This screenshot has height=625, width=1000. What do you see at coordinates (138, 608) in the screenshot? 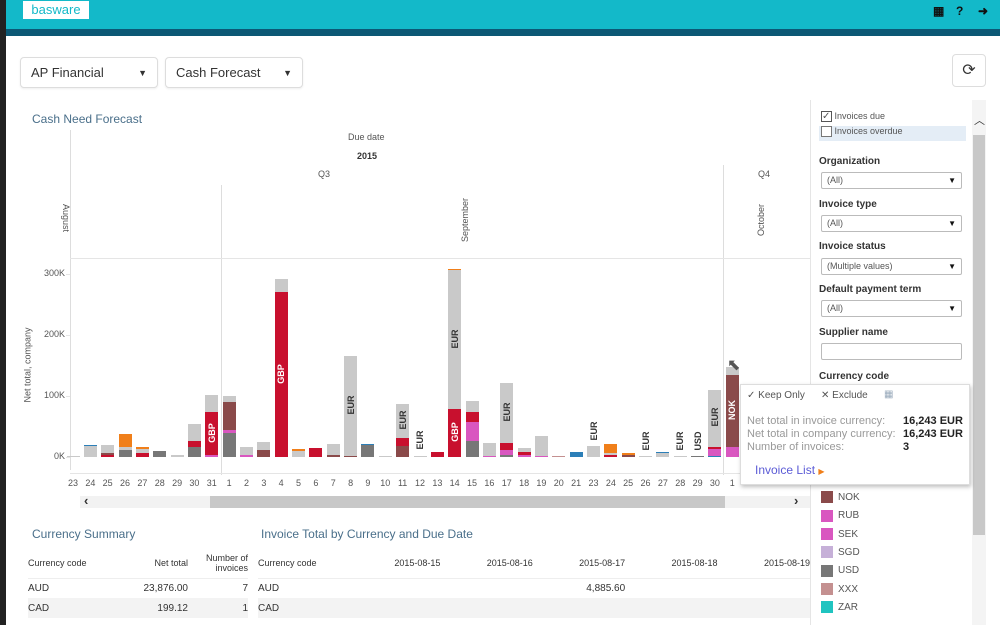
I see `table-row: CAD 199.12 1` at bounding box center [138, 608].